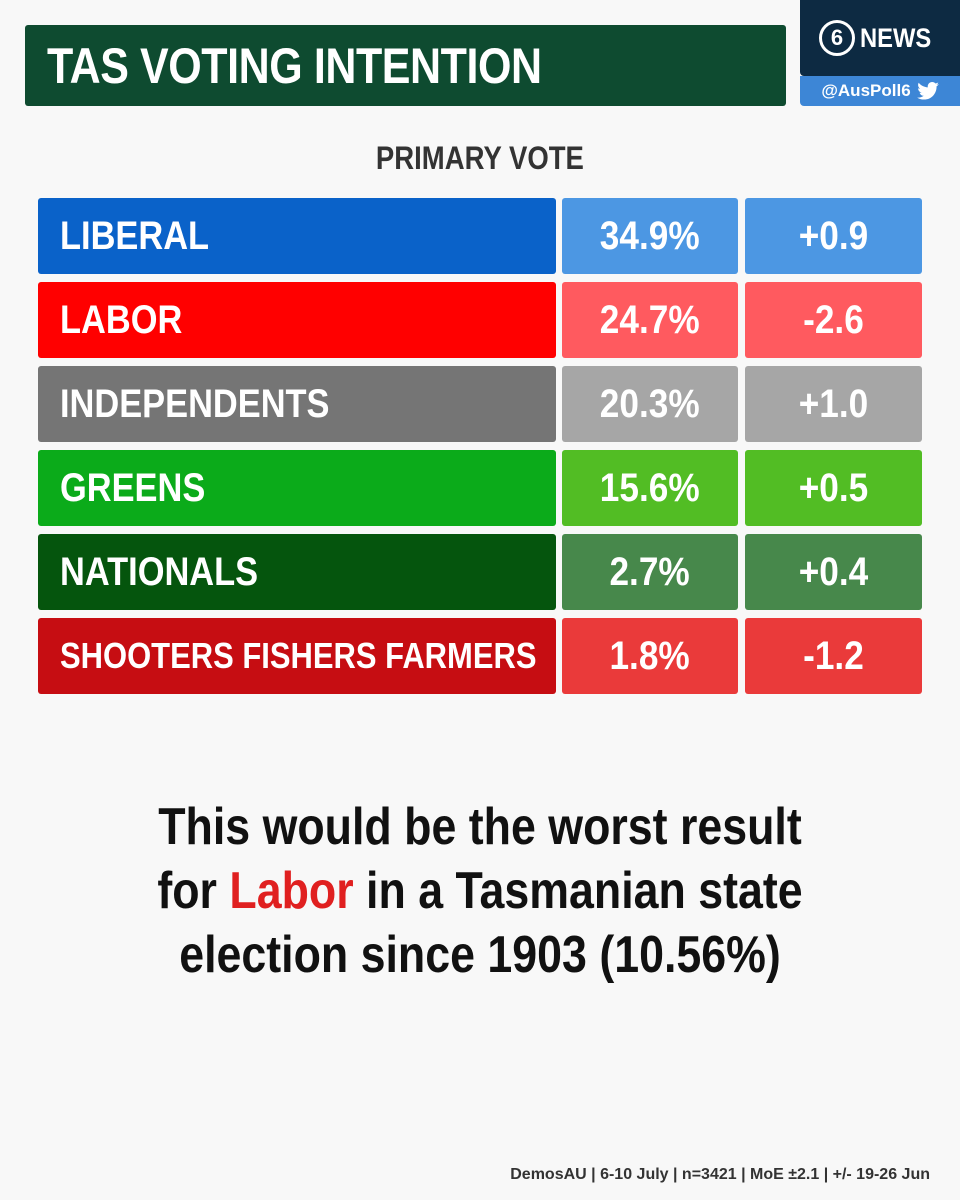 The image size is (960, 1200). I want to click on party-name-label: SHOOTERS FISHERS FARMERS, so click(298, 655).